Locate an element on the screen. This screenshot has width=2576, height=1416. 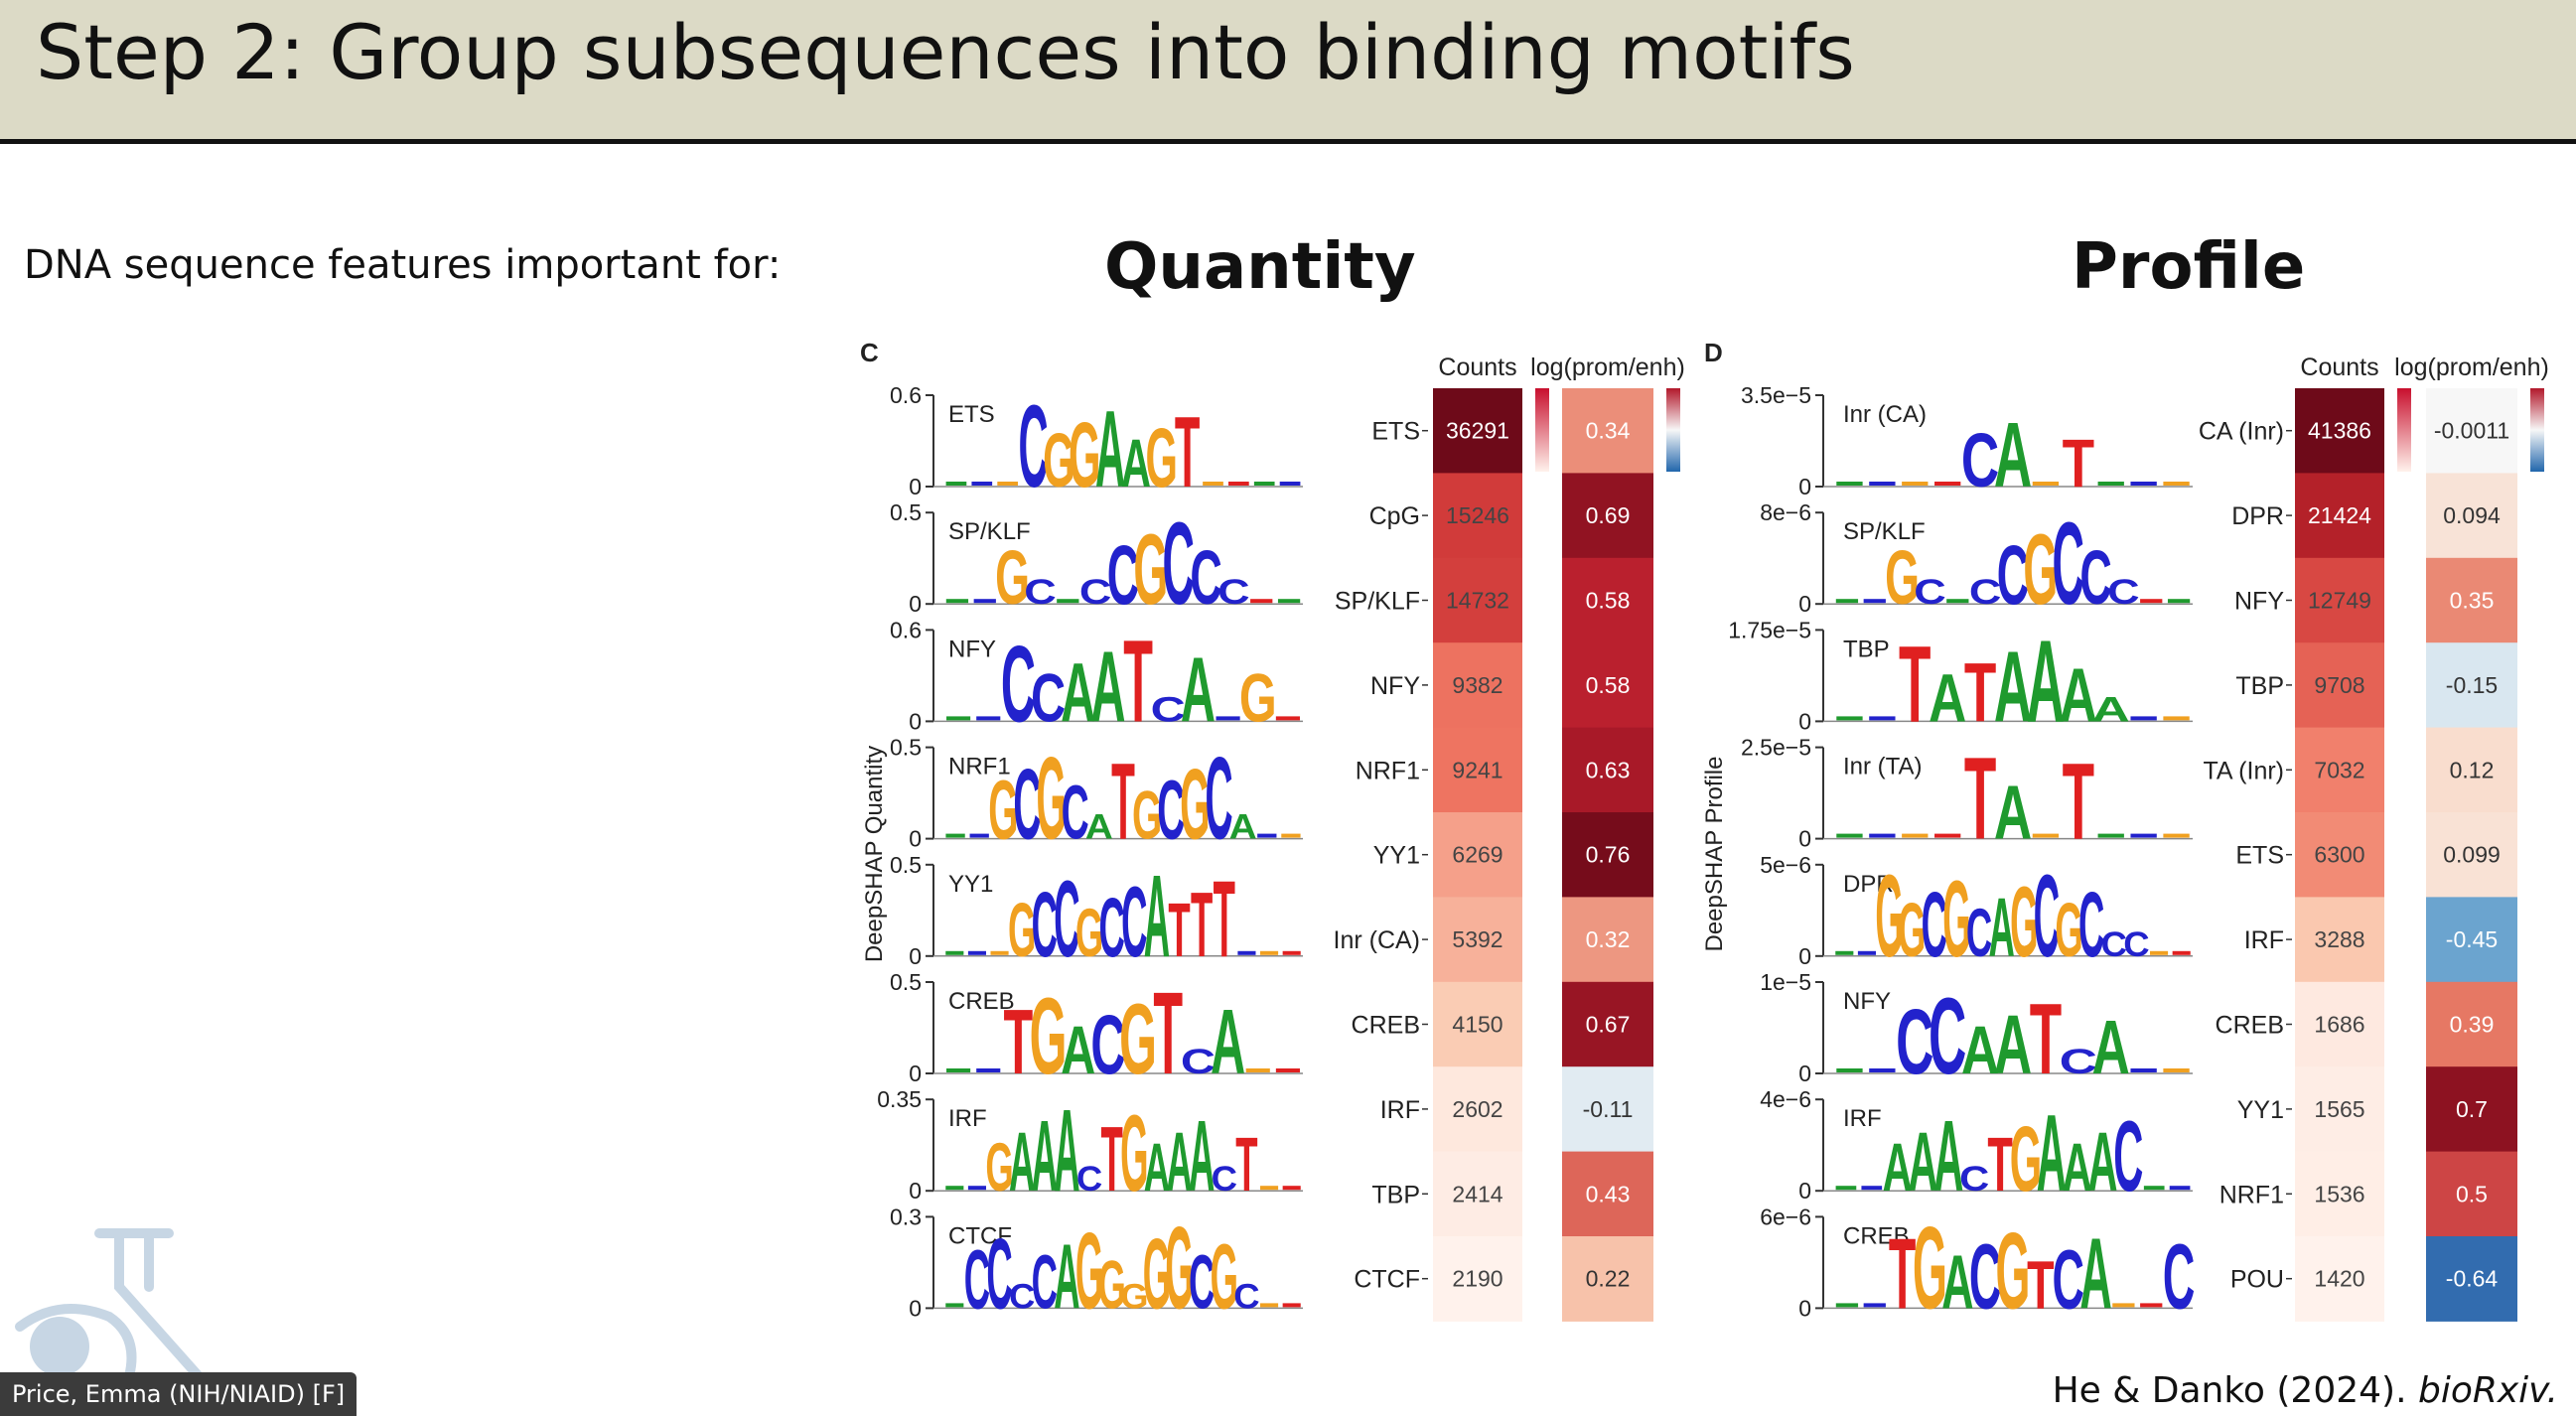
motif-name: NRF1 is located at coordinates (980, 767).